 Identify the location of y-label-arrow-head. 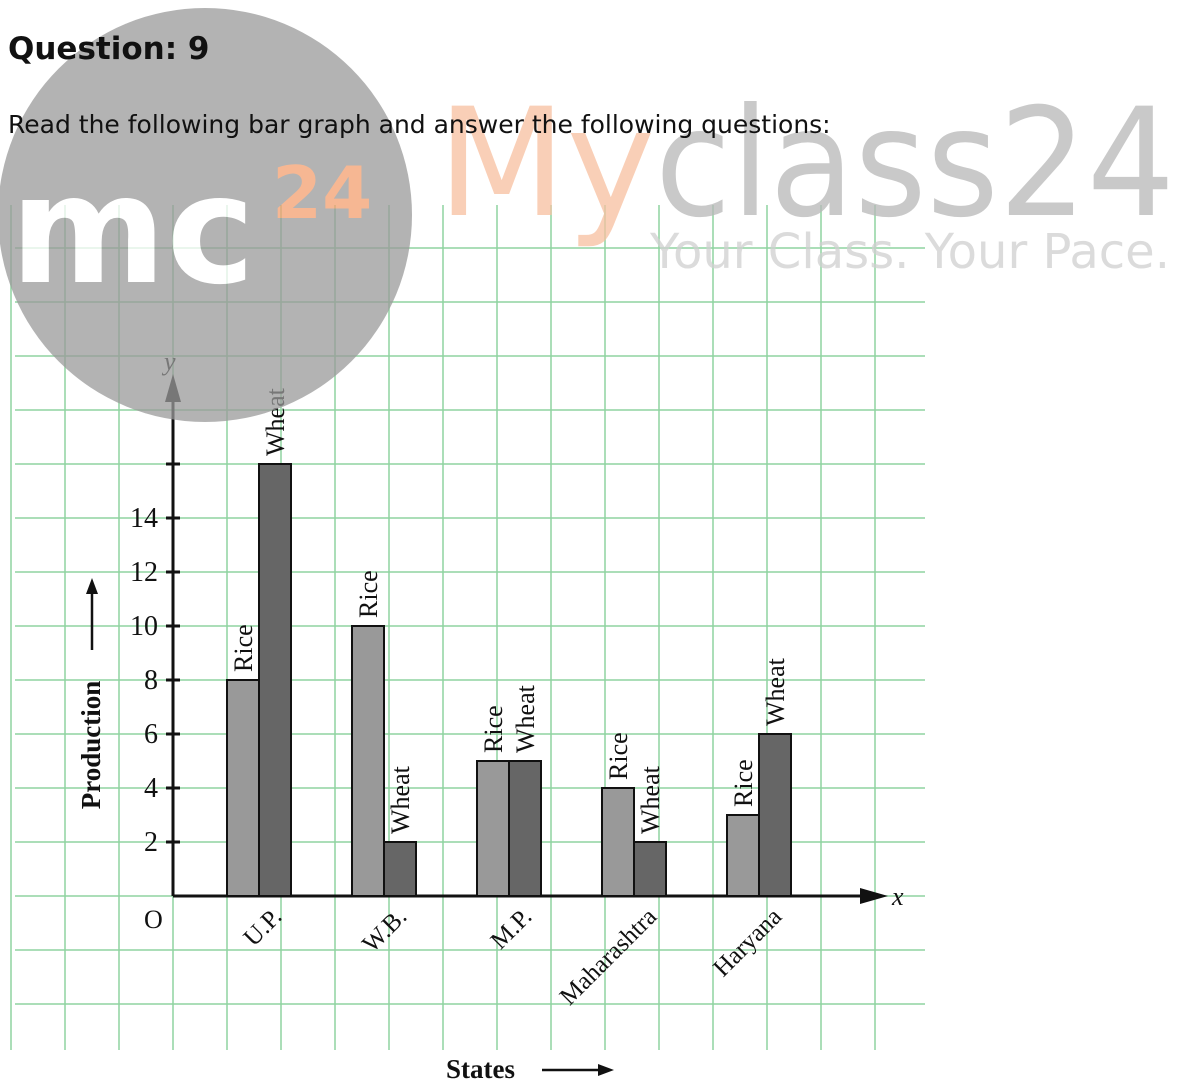
(92, 586).